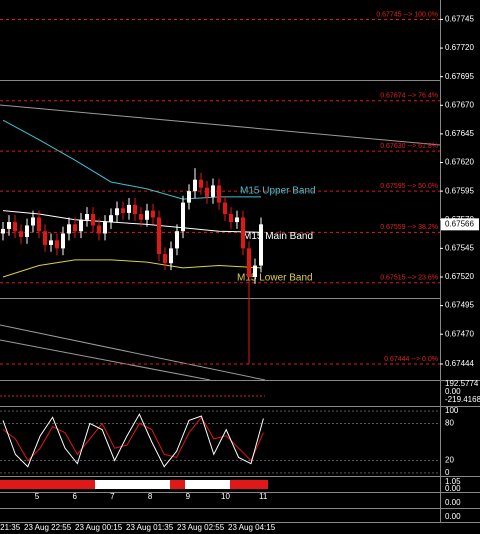  What do you see at coordinates (449, 460) in the screenshot?
I see `stoch-tick-label: 20` at bounding box center [449, 460].